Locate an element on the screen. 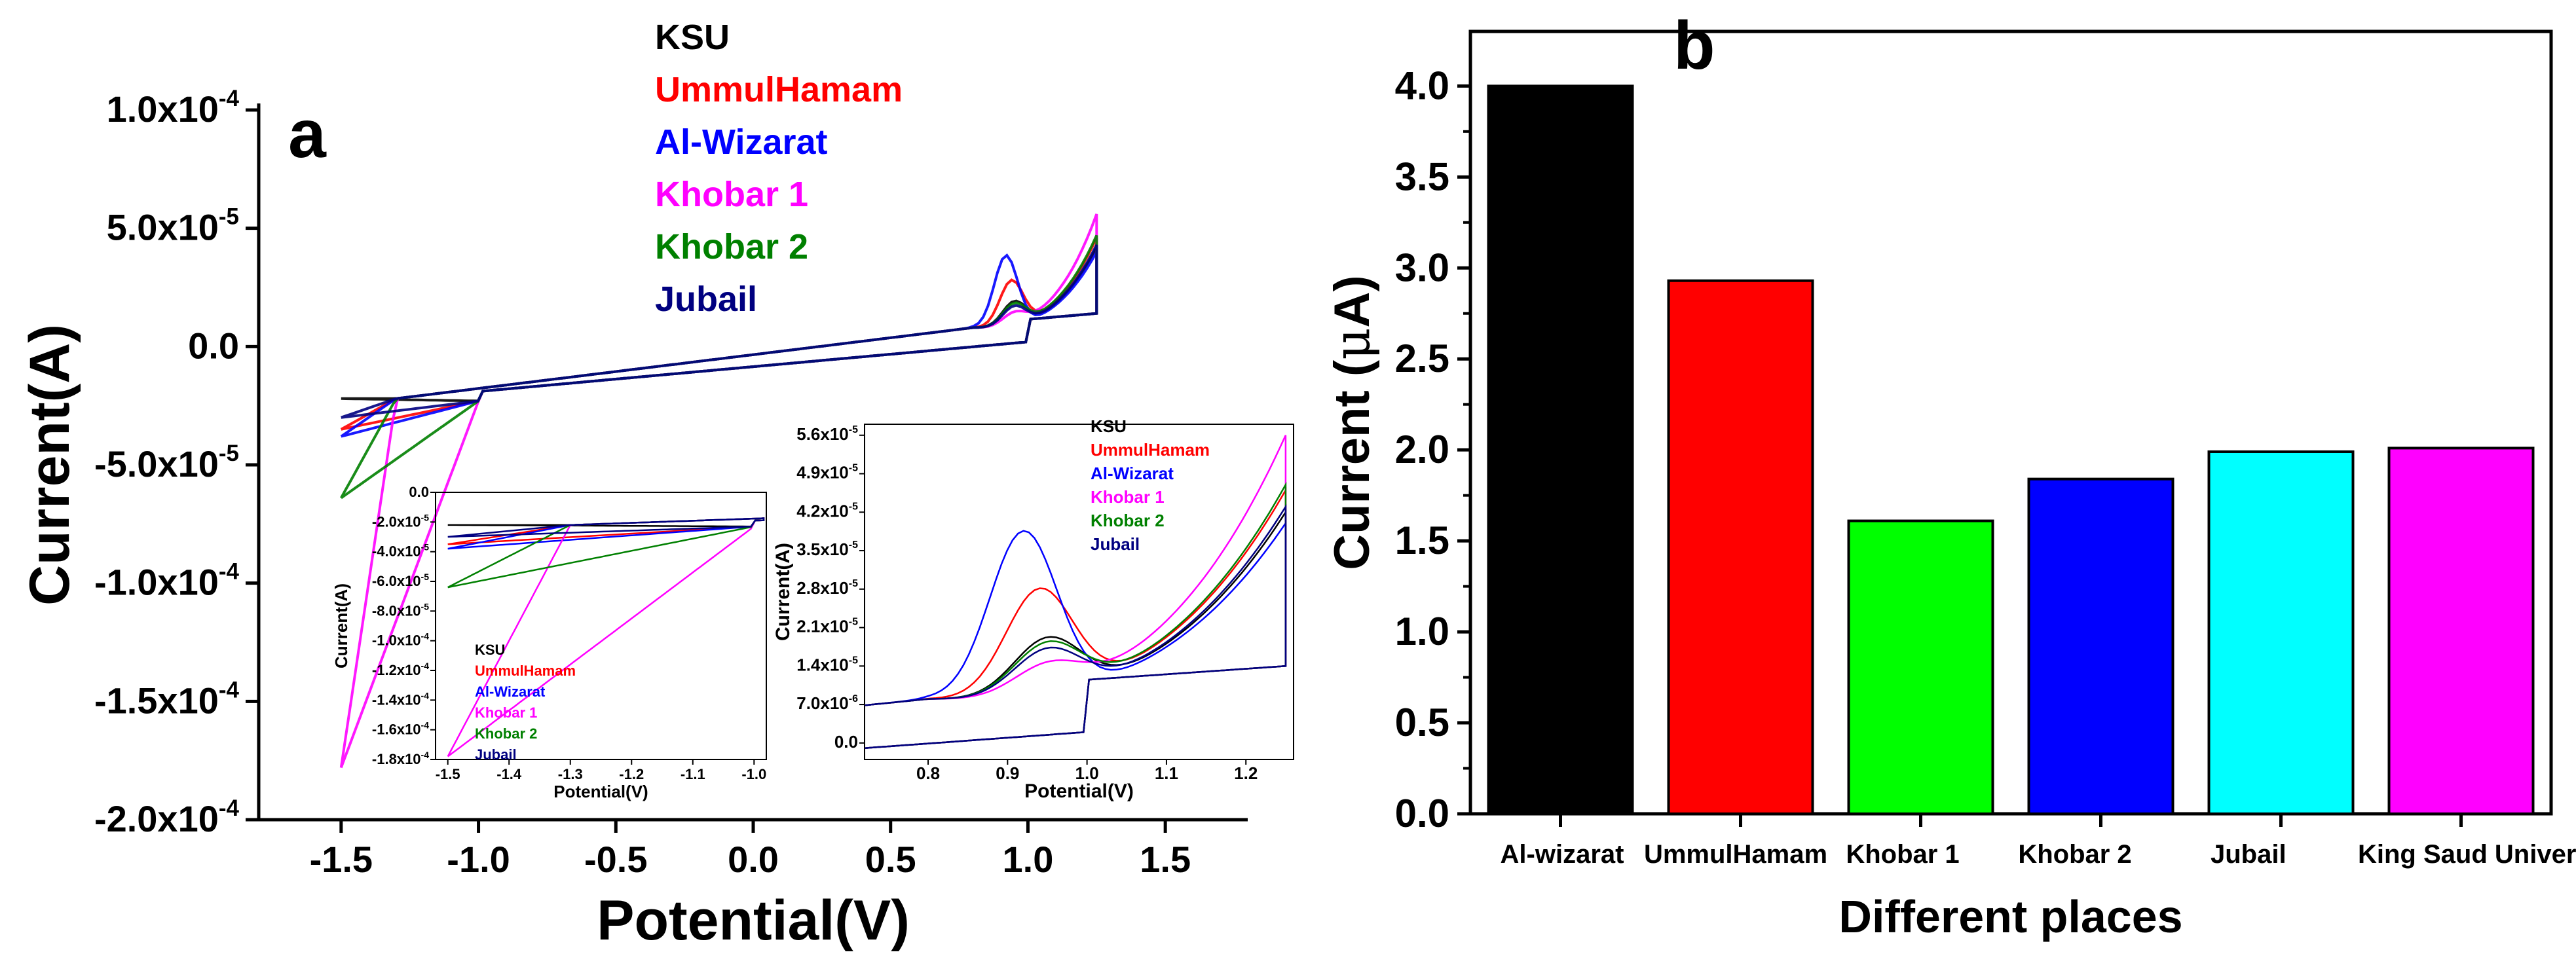 Image resolution: width=2576 pixels, height=967 pixels. inset-x-tick-label: 0.9 is located at coordinates (1007, 773).